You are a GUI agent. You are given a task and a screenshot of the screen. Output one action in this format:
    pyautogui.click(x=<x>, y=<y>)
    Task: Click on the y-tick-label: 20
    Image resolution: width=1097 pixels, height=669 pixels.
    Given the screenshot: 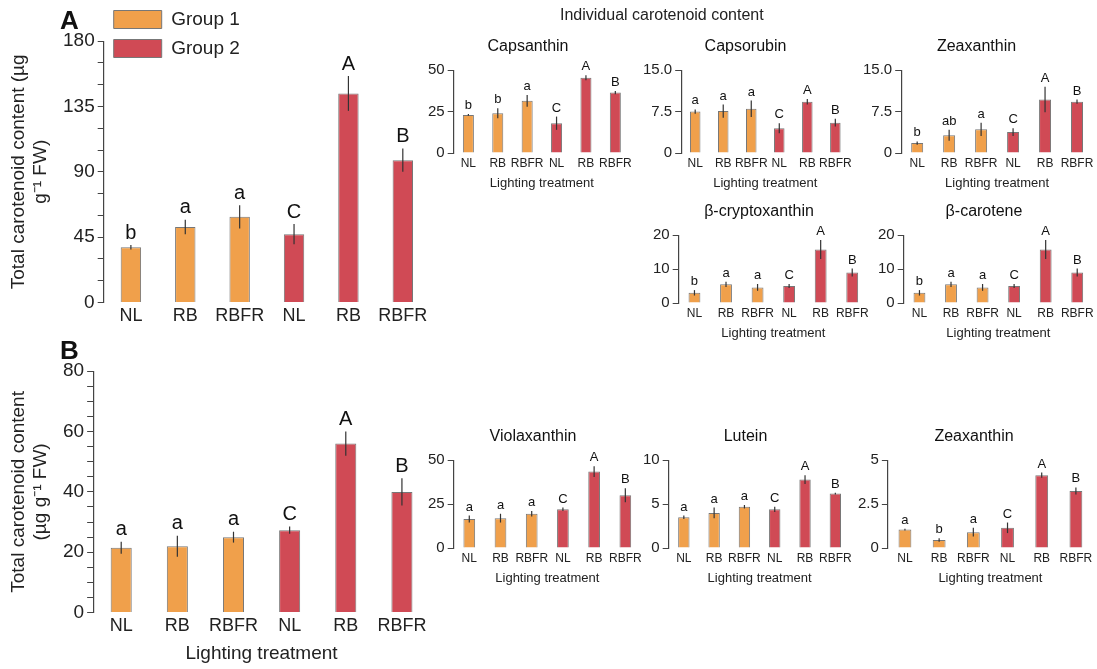 What is the action you would take?
    pyautogui.click(x=73, y=551)
    